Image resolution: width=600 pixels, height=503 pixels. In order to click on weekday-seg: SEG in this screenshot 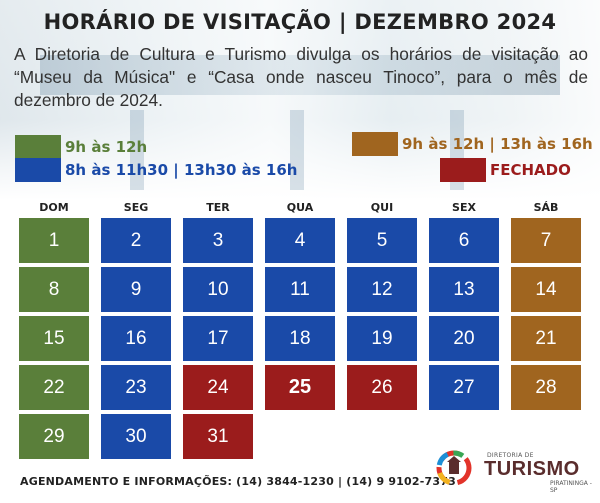, I will do `click(136, 207)`.